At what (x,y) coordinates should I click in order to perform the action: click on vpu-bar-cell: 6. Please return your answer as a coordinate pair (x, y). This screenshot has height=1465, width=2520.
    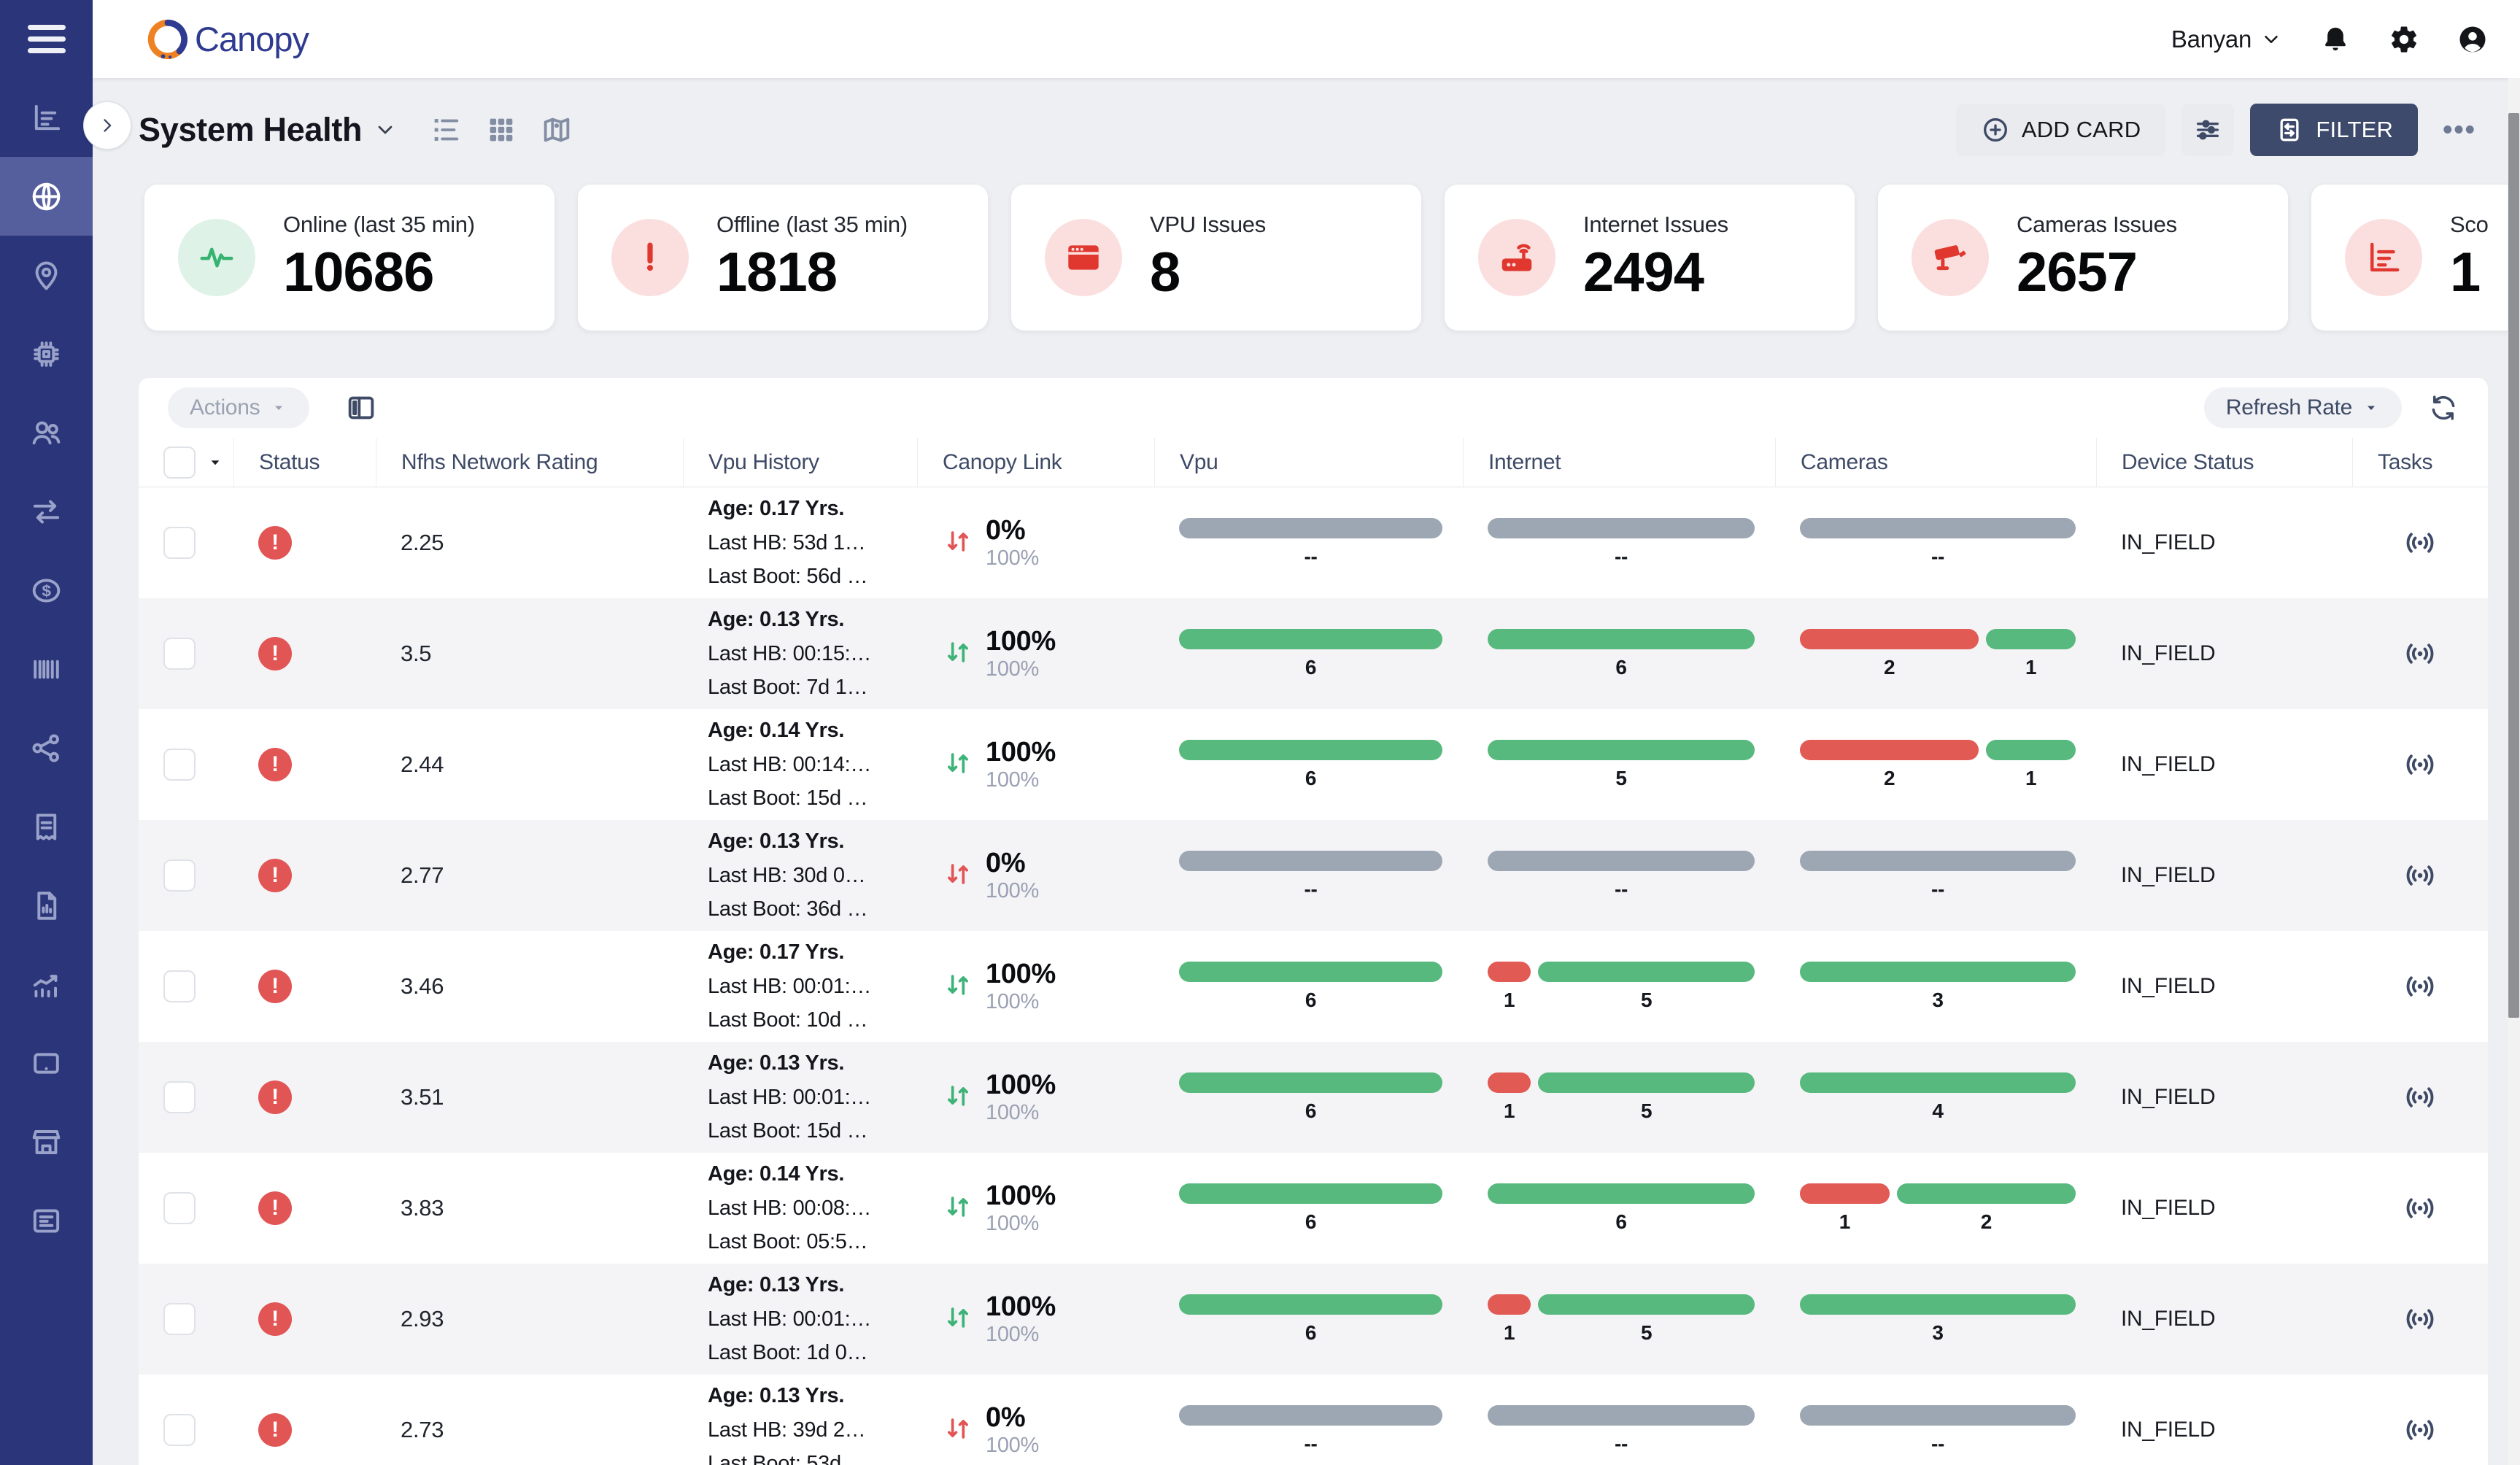
    Looking at the image, I should click on (1309, 1208).